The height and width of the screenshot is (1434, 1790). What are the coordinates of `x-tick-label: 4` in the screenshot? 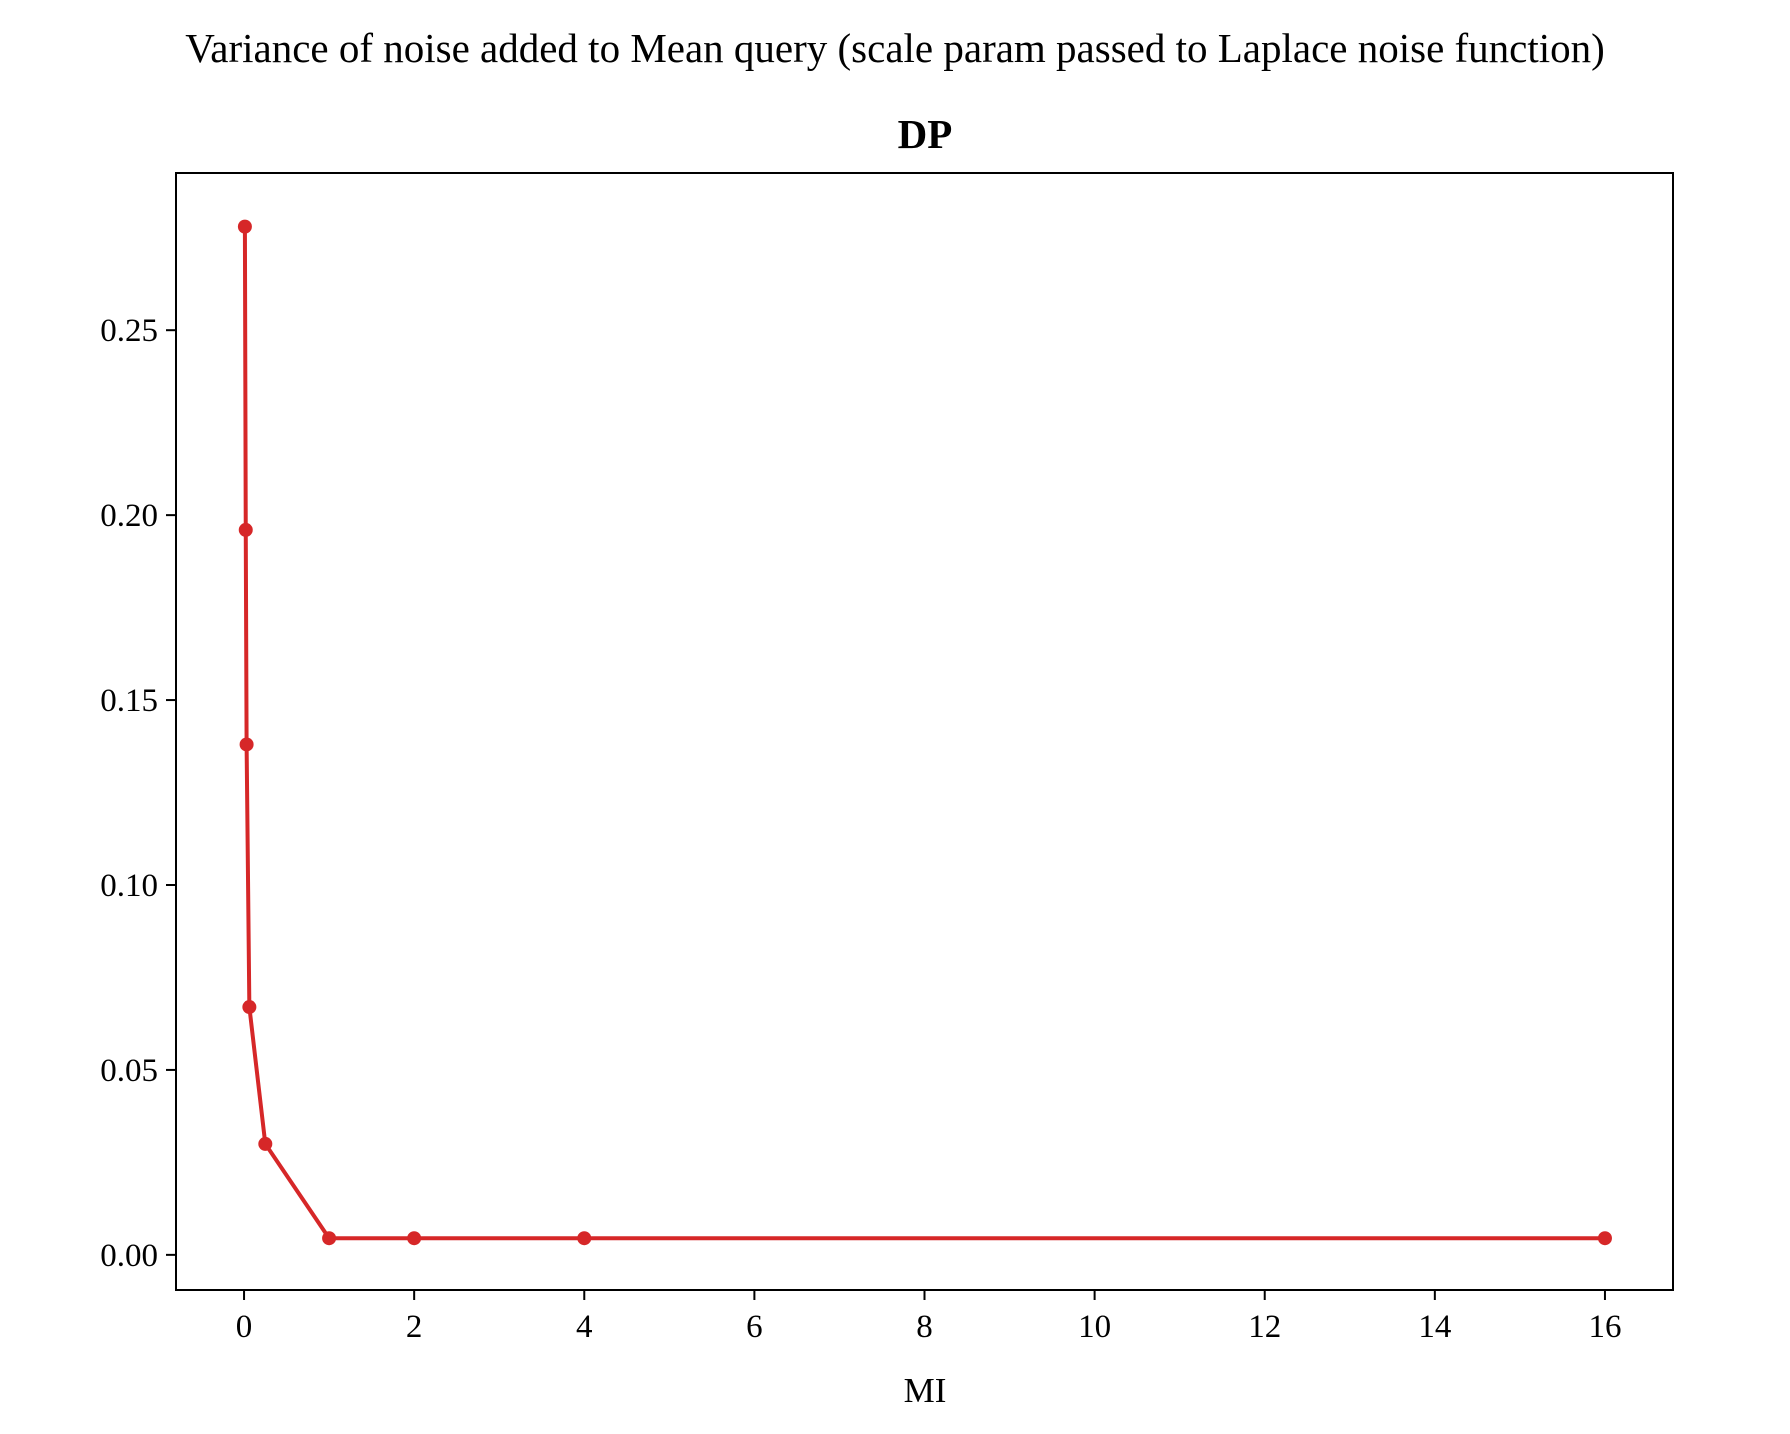 It's located at (584, 1327).